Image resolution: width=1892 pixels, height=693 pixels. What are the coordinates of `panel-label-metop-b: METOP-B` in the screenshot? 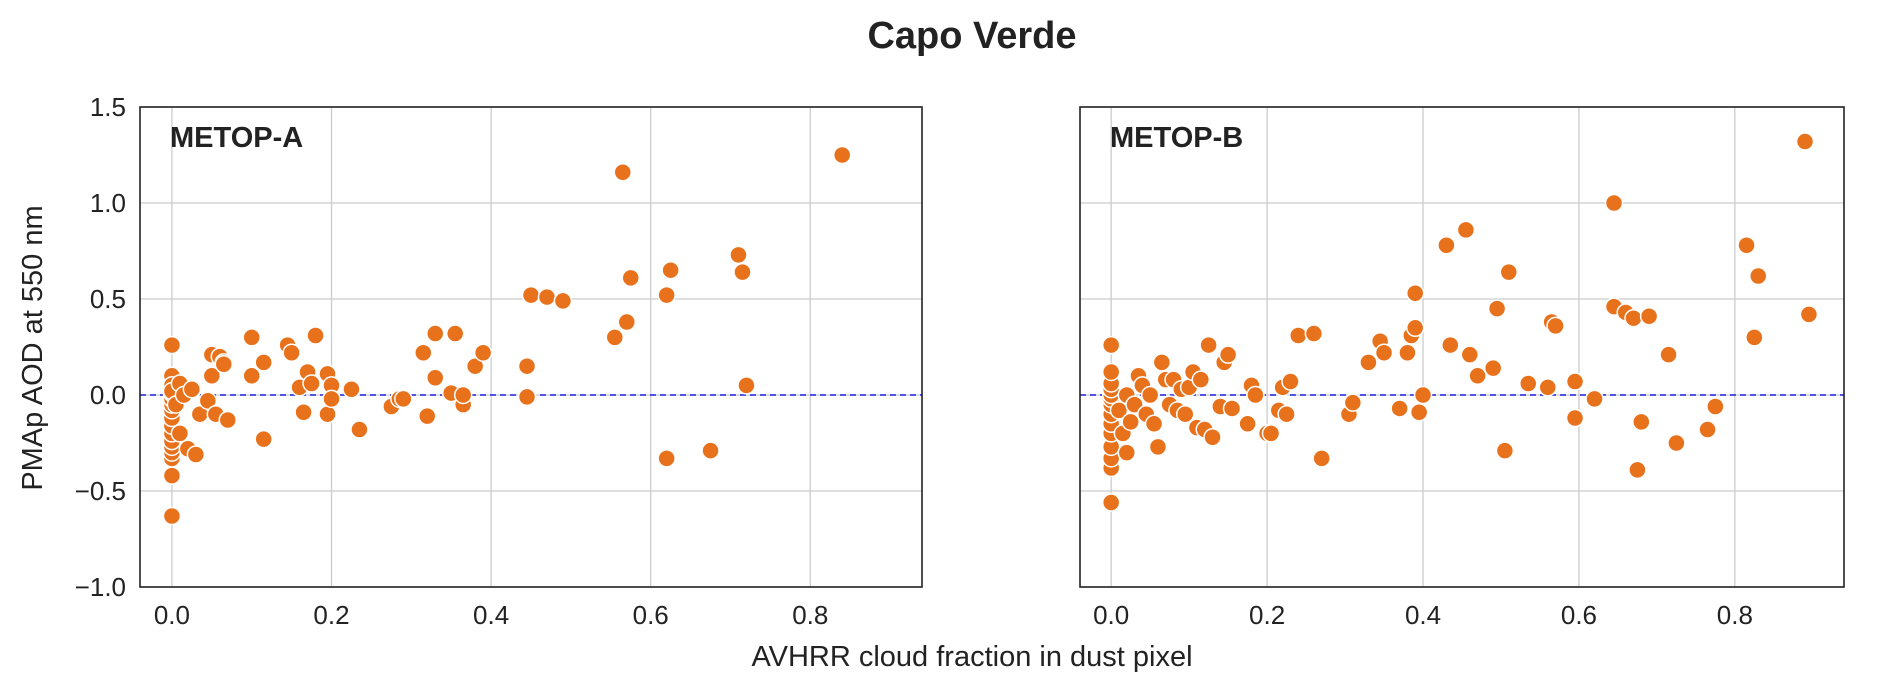 It's located at (1176, 138).